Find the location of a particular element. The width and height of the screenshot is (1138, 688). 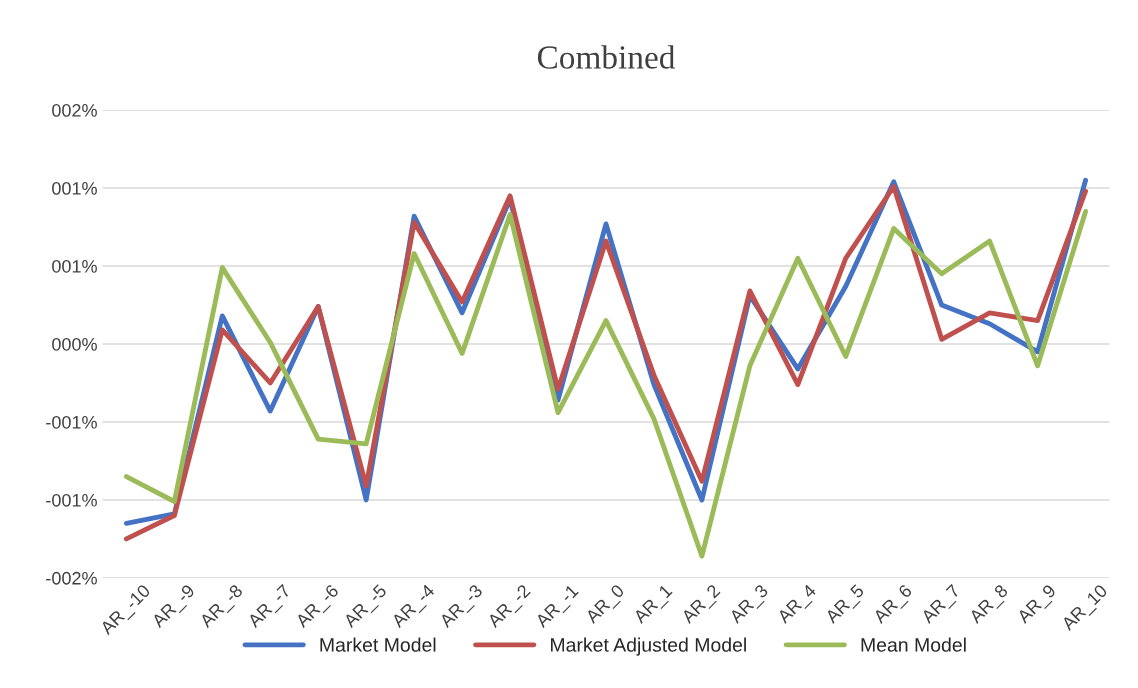

legend-label: Market Model is located at coordinates (378, 644).